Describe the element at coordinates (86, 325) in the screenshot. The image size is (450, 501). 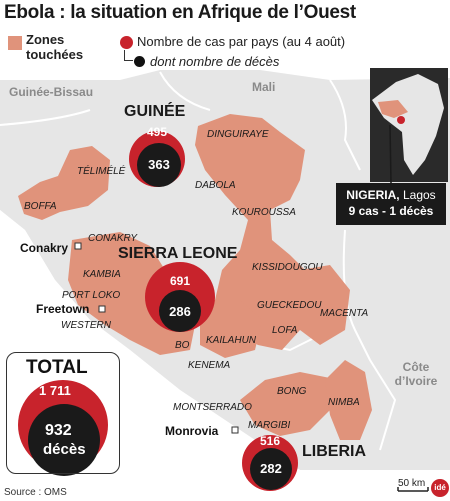
I see `region-western: WESTERN` at that location.